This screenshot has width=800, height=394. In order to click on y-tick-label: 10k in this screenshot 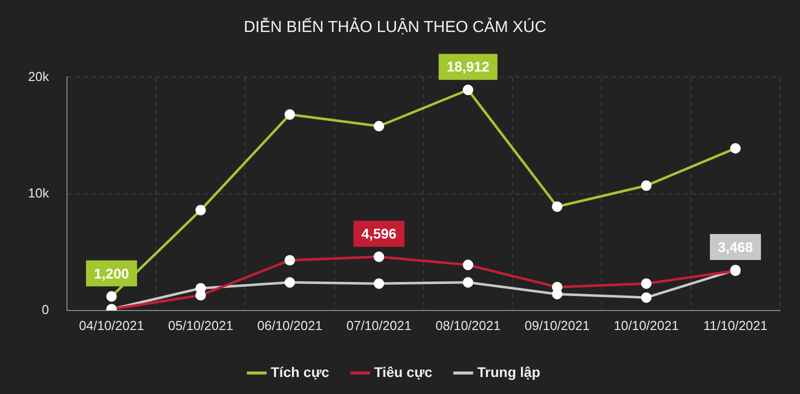, I will do `click(39, 192)`.